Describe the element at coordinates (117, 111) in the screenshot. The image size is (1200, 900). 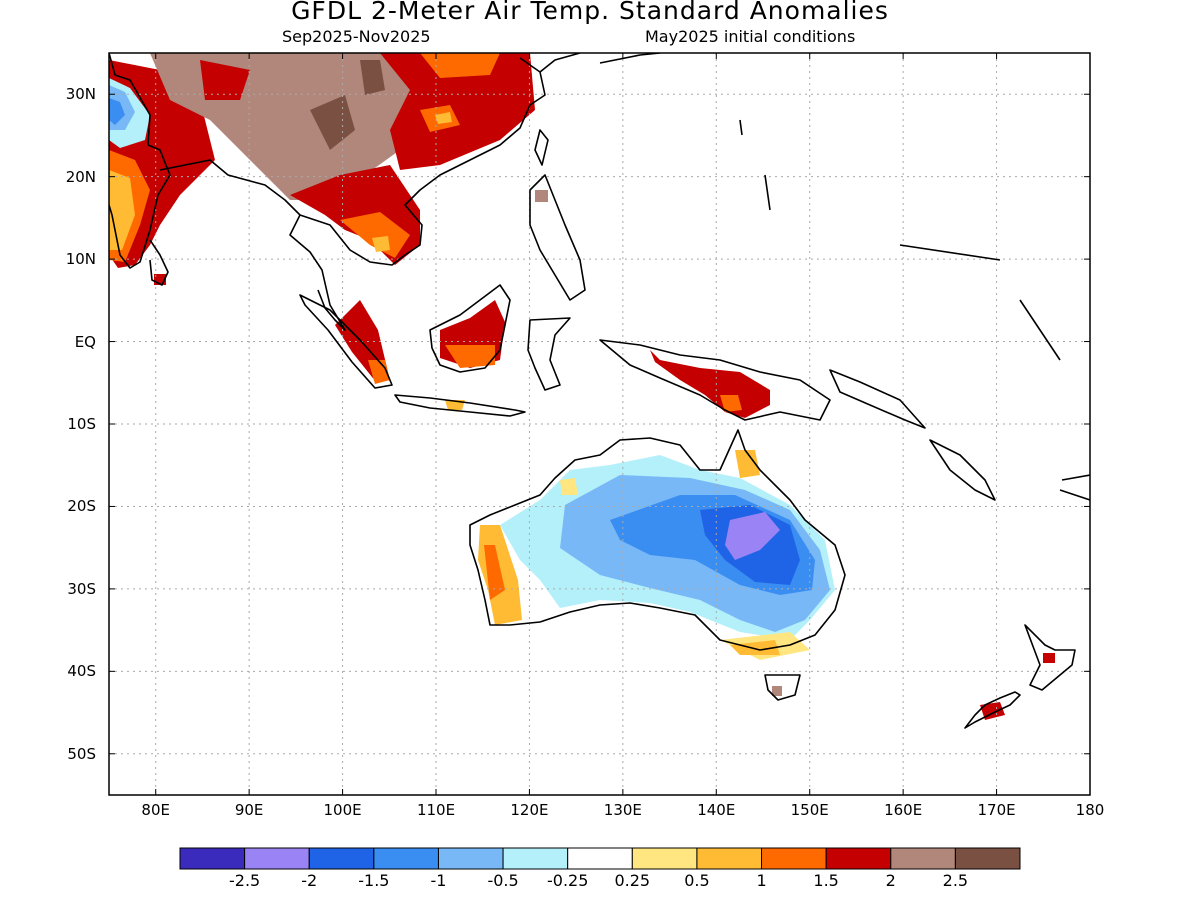
I see `anomaly-pakistan-blue3` at that location.